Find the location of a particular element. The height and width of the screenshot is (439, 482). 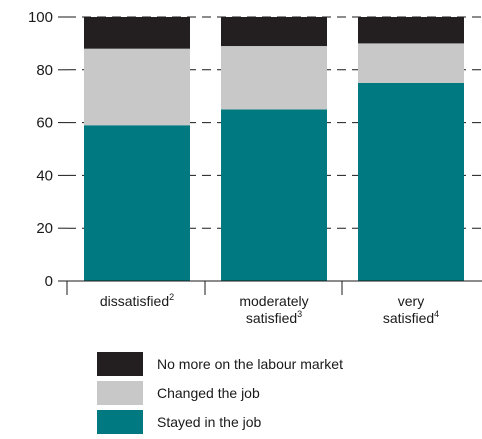

legend-label-stayed-in-the-job: Stayed in the job is located at coordinates (209, 422).